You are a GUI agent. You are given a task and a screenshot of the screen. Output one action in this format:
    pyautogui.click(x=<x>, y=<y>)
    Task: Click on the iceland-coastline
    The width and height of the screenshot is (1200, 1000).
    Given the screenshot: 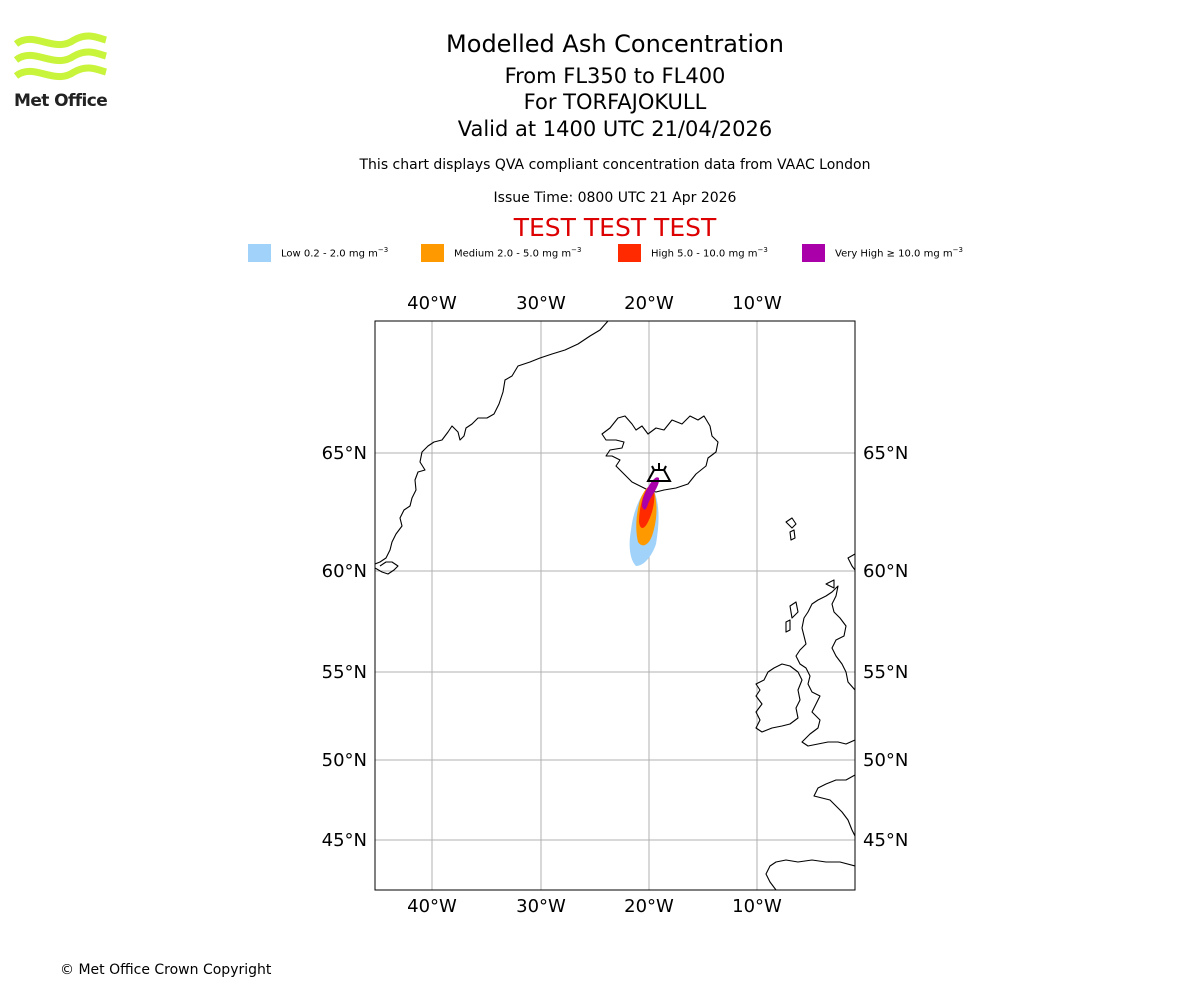 What is the action you would take?
    pyautogui.click(x=660, y=454)
    